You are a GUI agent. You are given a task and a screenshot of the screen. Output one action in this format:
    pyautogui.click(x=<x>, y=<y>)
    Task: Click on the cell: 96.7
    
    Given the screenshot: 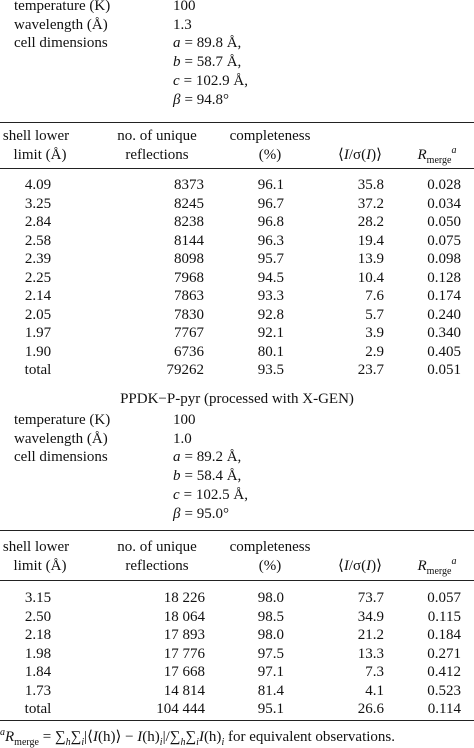 What is the action you would take?
    pyautogui.click(x=270, y=203)
    